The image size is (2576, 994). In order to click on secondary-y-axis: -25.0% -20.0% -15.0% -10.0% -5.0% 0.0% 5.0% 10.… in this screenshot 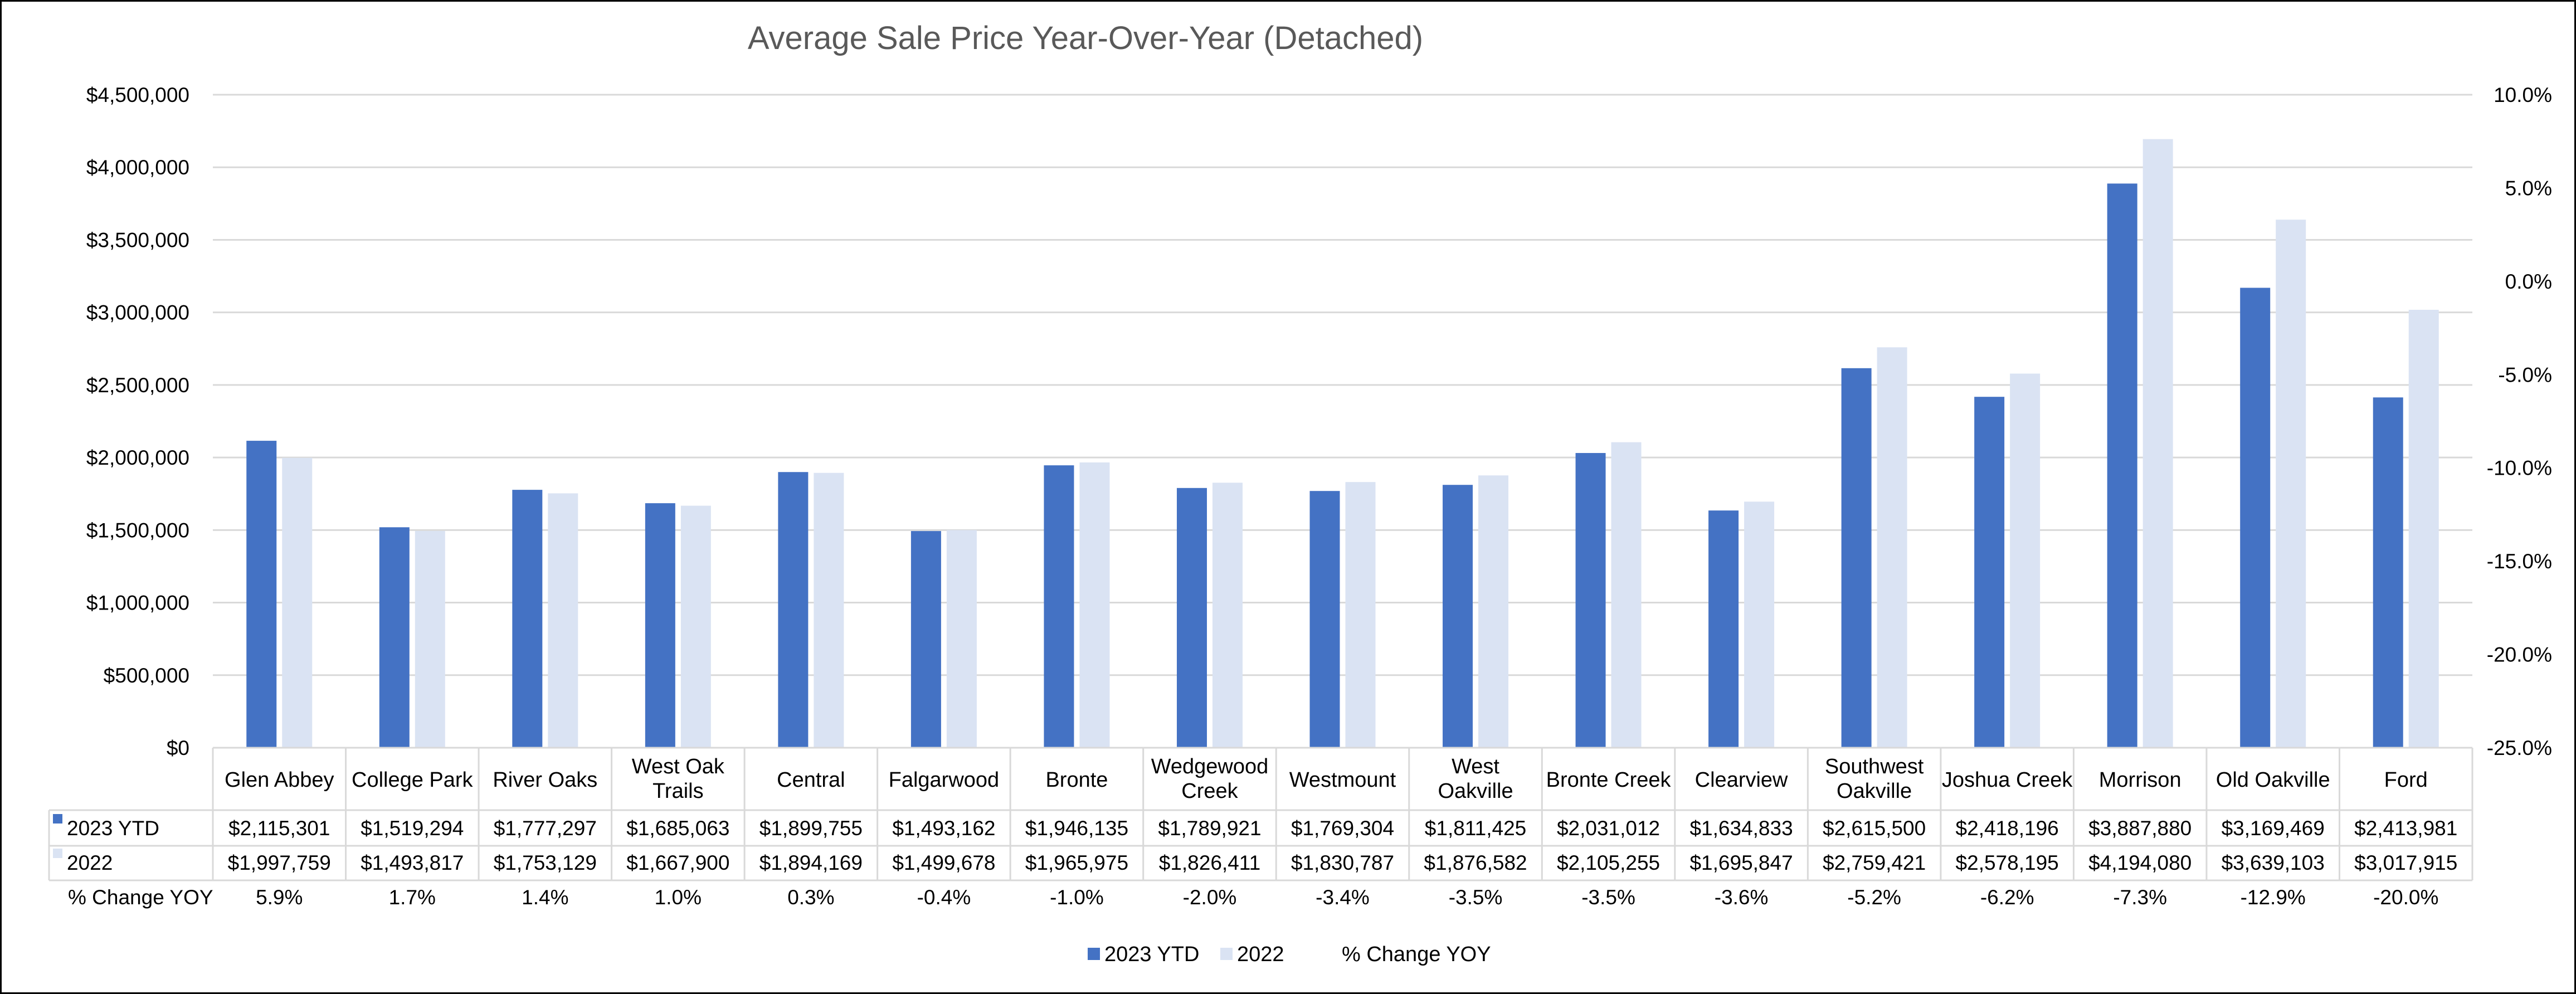, I will do `click(2519, 421)`.